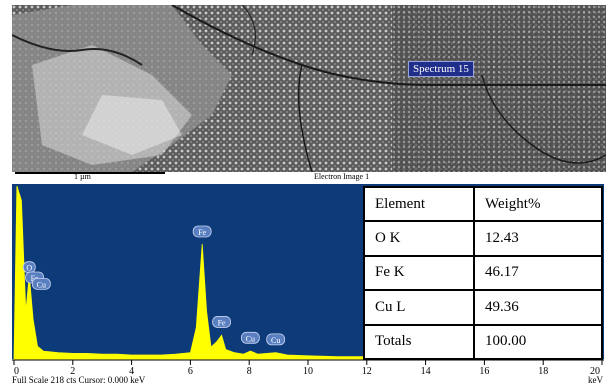  I want to click on x-tick-label: 16, so click(484, 371).